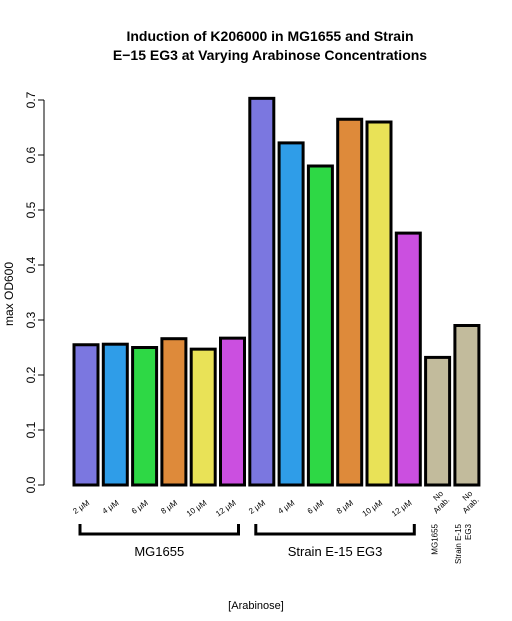 The image size is (512, 621). What do you see at coordinates (31, 99) in the screenshot?
I see `y-tick-label: 0.7` at bounding box center [31, 99].